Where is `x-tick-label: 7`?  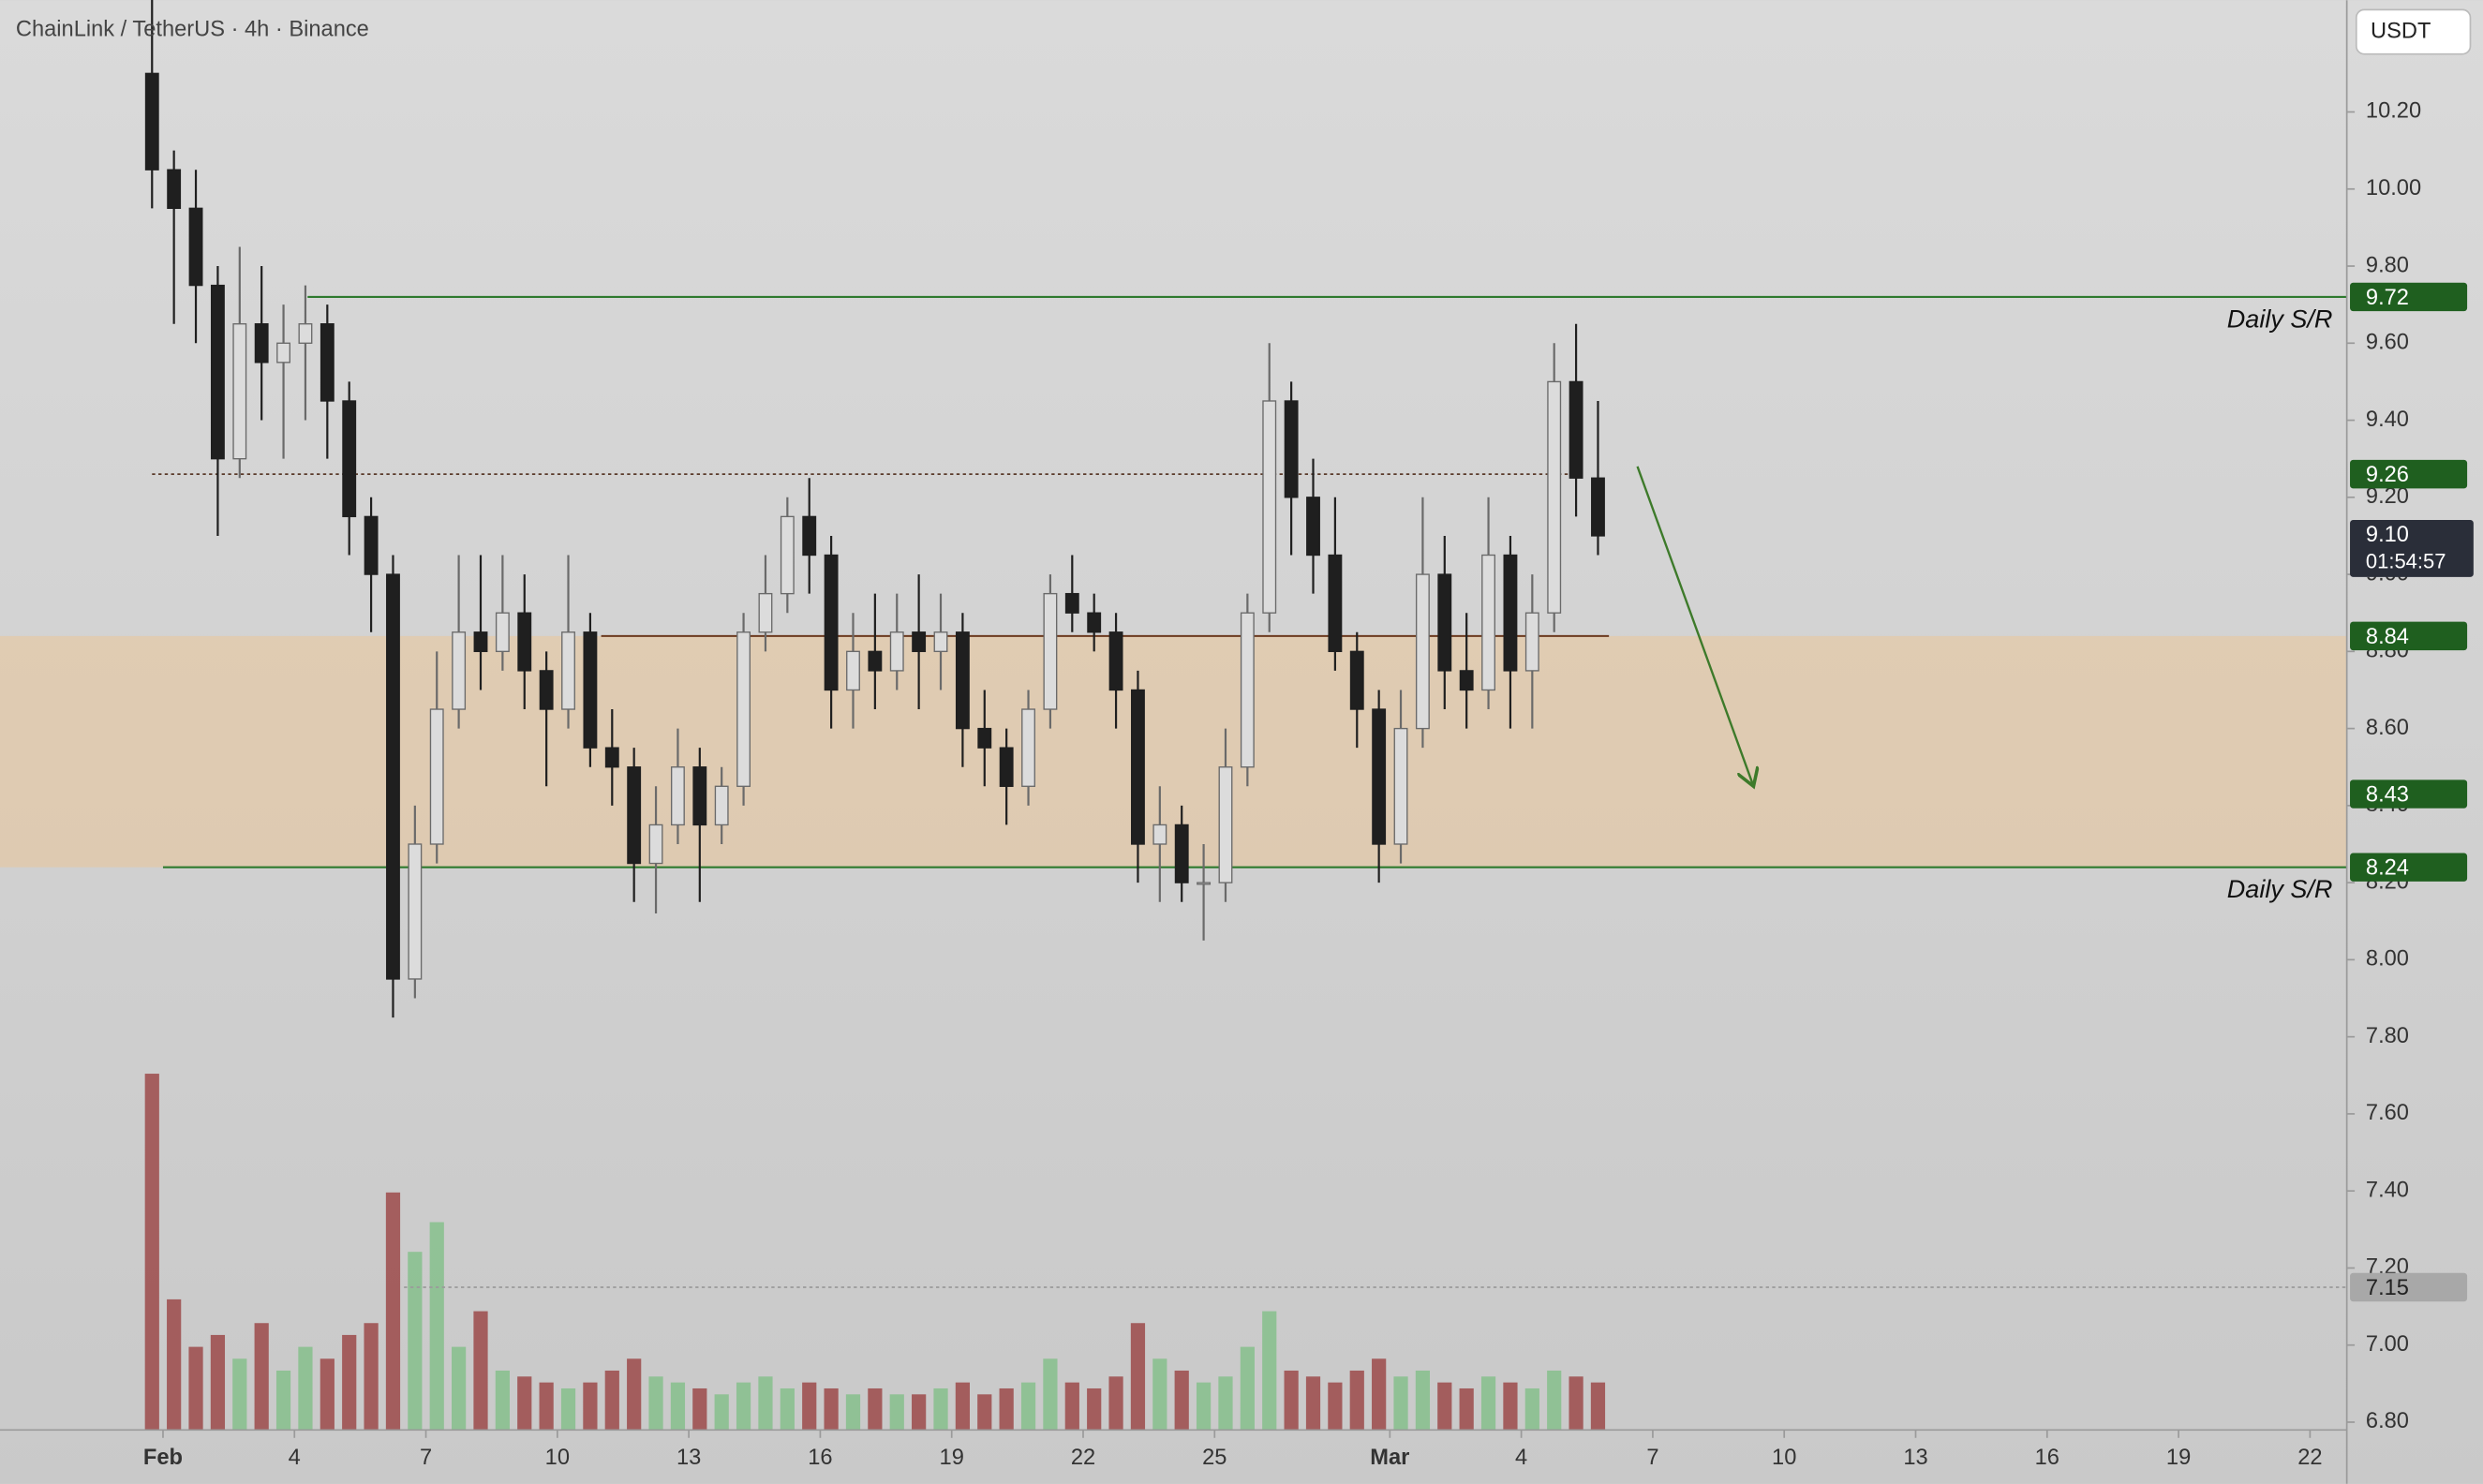 x-tick-label: 7 is located at coordinates (426, 1458).